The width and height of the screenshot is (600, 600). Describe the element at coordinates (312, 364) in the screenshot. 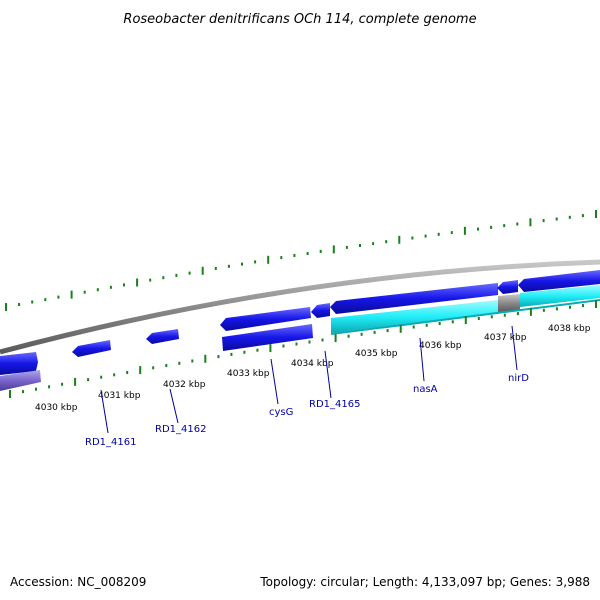

I see `kbp-label: 4034 kbp` at that location.